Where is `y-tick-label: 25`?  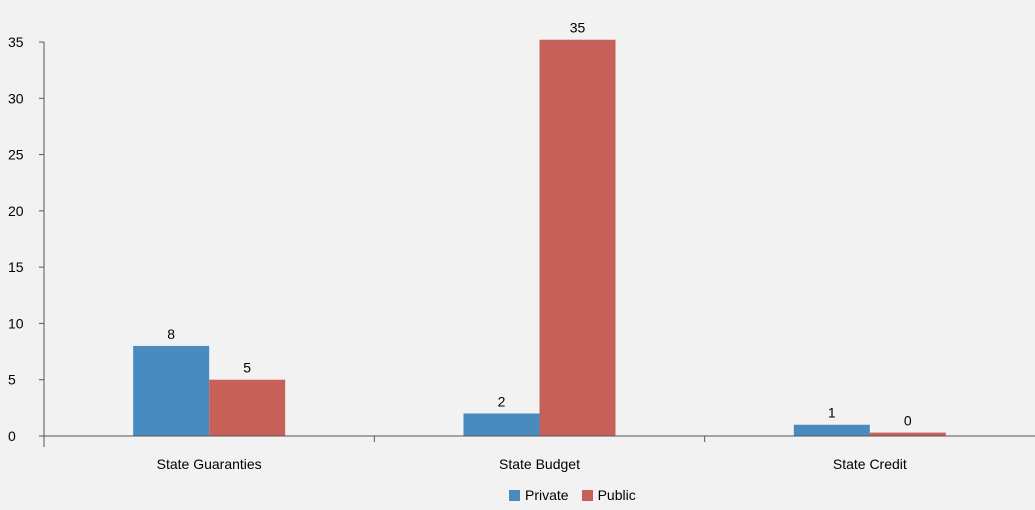 y-tick-label: 25 is located at coordinates (16, 155).